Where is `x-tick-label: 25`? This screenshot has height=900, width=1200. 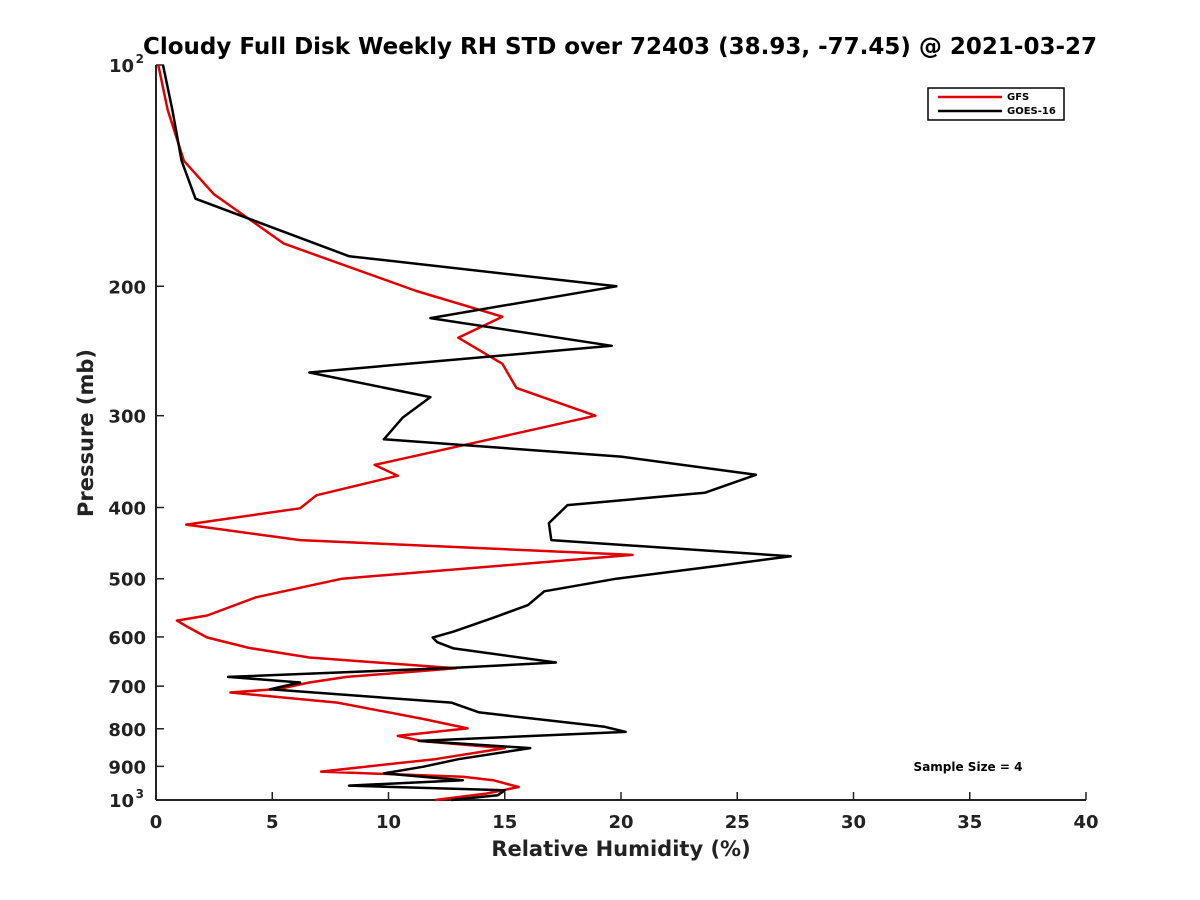 x-tick-label: 25 is located at coordinates (737, 822).